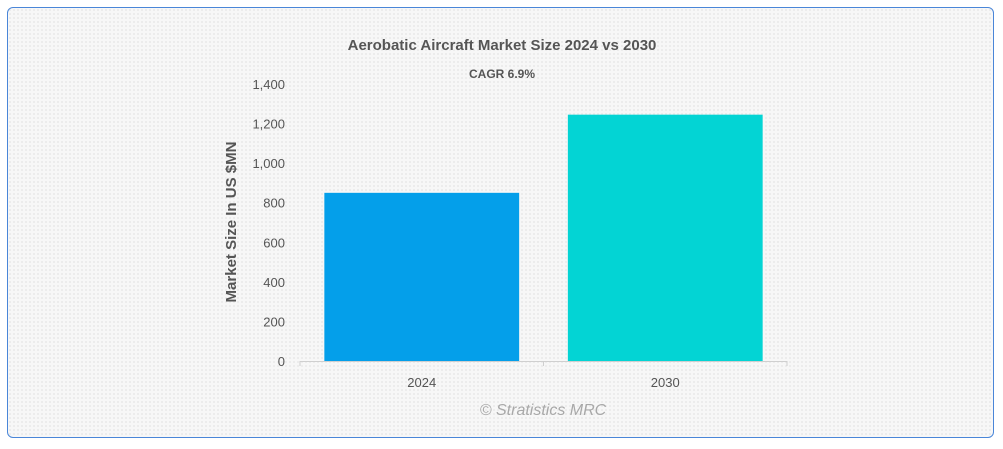  What do you see at coordinates (274, 242) in the screenshot?
I see `y-tick-label: 600` at bounding box center [274, 242].